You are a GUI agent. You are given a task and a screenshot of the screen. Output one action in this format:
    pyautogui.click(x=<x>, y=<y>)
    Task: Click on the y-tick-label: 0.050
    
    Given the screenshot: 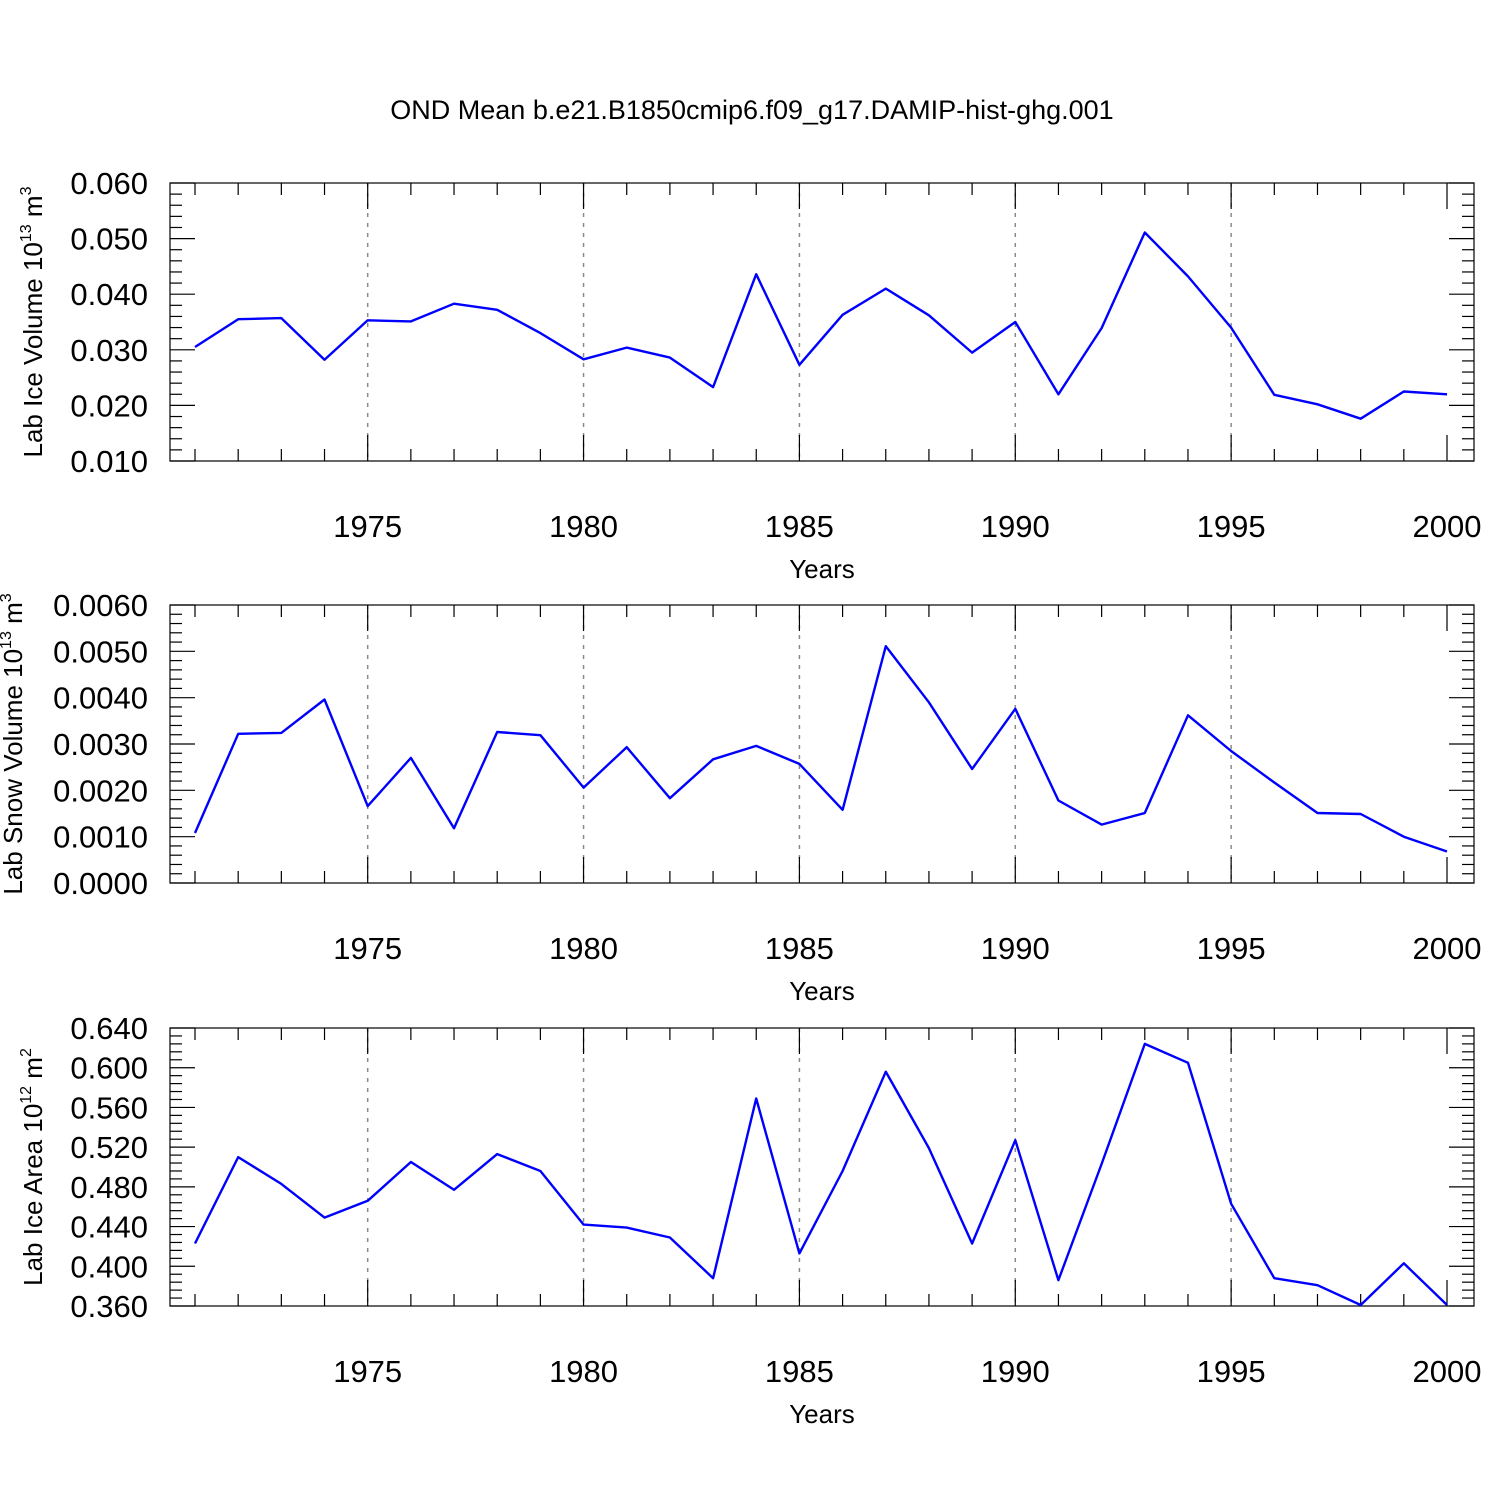 What is the action you would take?
    pyautogui.click(x=109, y=239)
    